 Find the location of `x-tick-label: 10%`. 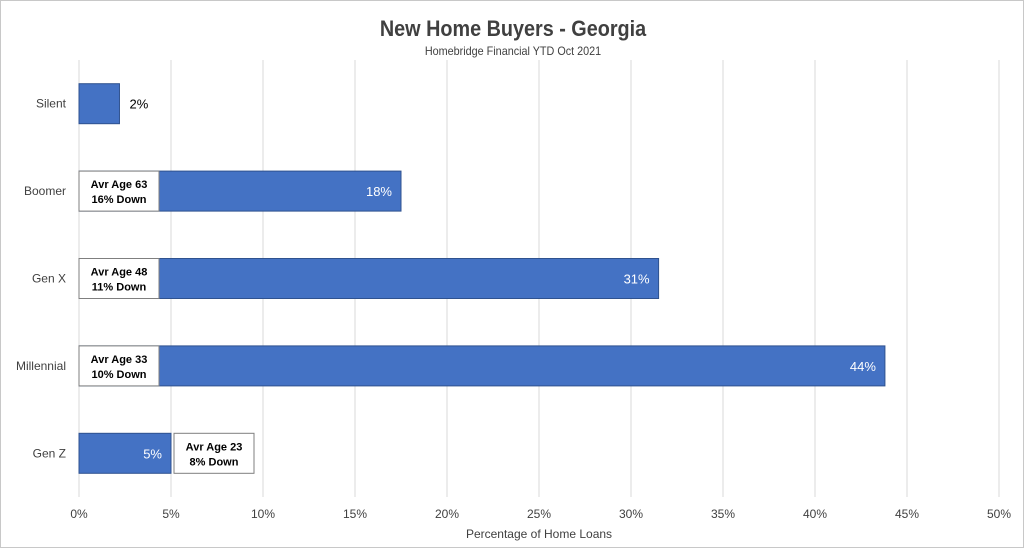

x-tick-label: 10% is located at coordinates (263, 514).